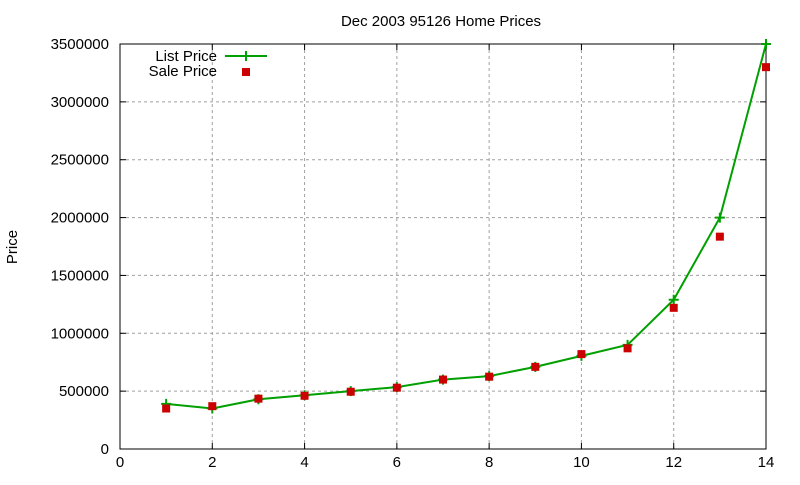  Describe the element at coordinates (246, 72) in the screenshot. I see `legend-square-icon` at that location.